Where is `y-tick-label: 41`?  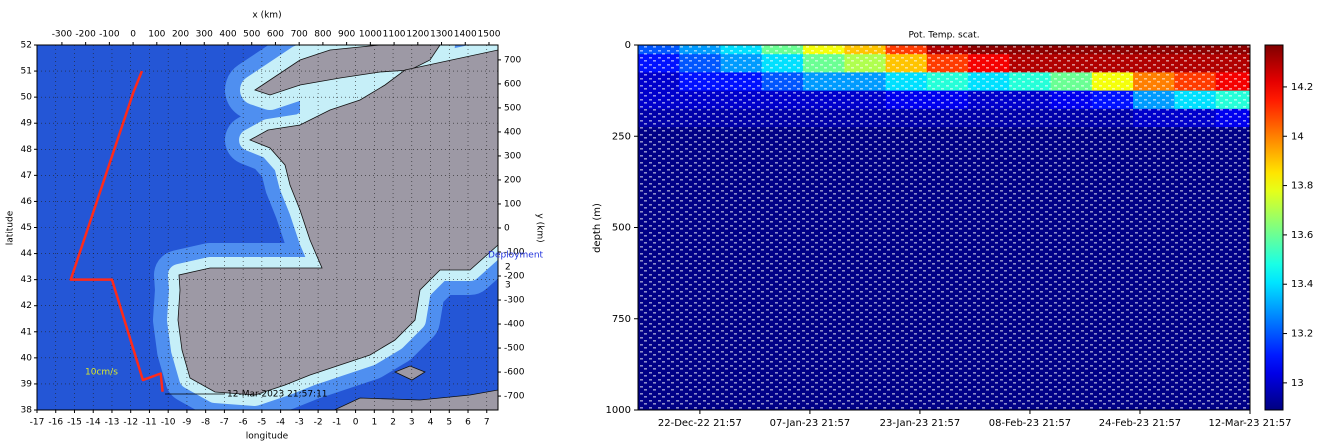
y-tick-label: 41 is located at coordinates (26, 332).